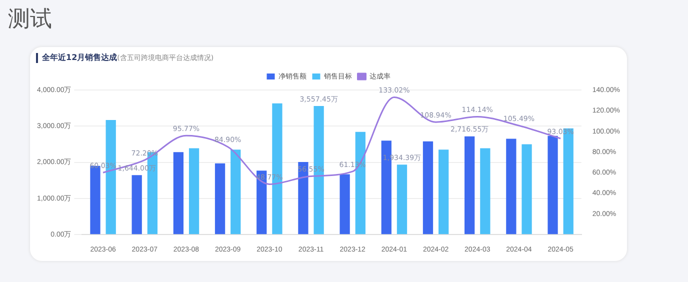 Image resolution: width=688 pixels, height=282 pixels. Describe the element at coordinates (30, 20) in the screenshot. I see `page-heading: 测试` at that location.